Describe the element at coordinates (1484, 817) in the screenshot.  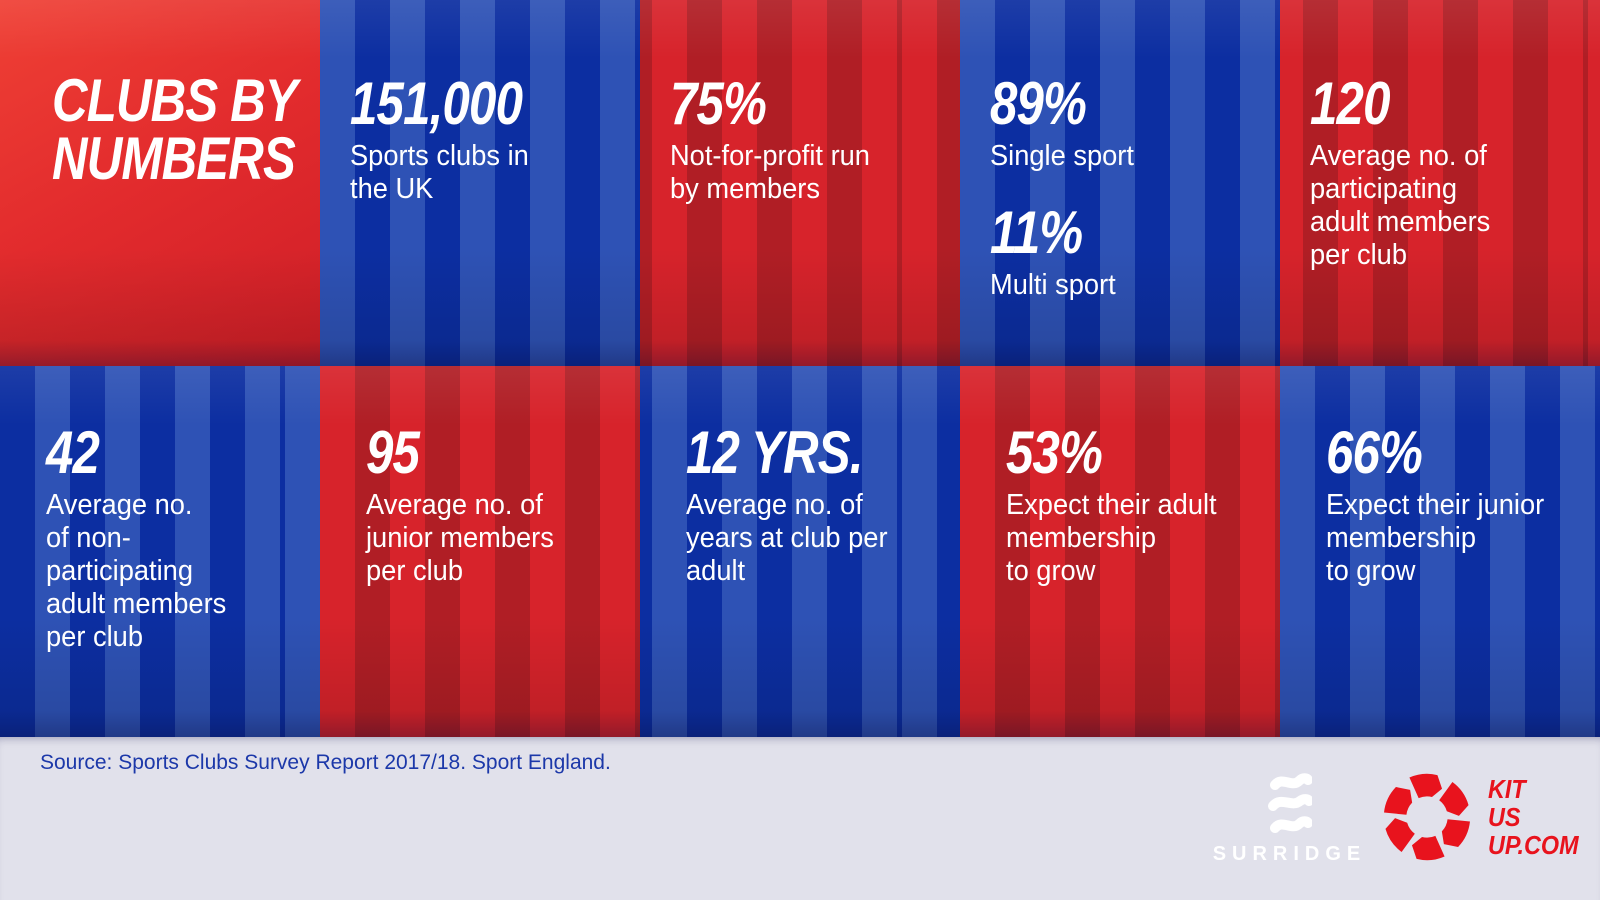
I see `kitusup-logo: KIT US UP.COM` at that location.